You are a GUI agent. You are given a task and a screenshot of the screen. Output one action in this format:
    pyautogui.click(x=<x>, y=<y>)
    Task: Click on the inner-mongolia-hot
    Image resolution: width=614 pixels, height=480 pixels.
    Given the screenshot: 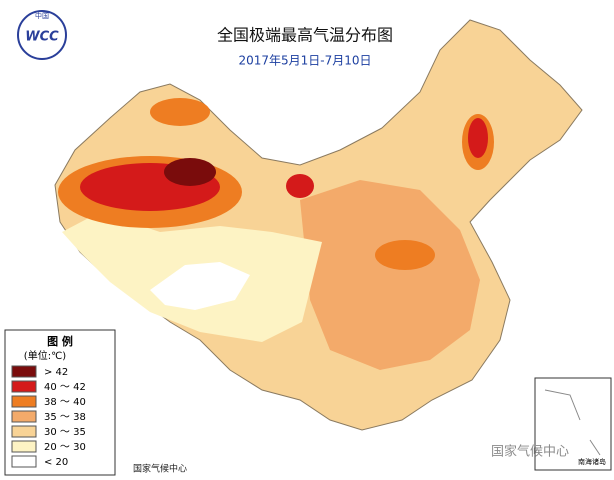 What is the action you would take?
    pyautogui.click(x=300, y=186)
    